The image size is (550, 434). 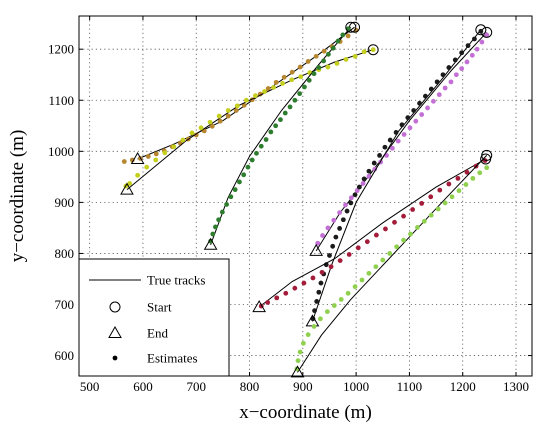 I want to click on legend: True tracks Start End Estimates, so click(x=154, y=317).